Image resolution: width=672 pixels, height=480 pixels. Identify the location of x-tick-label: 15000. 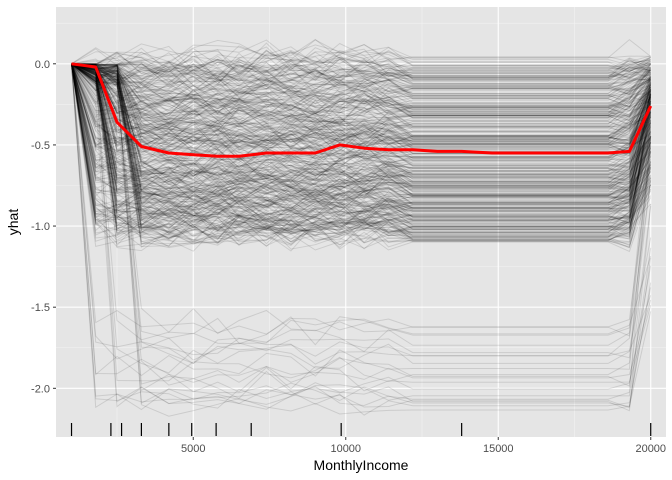
(498, 449).